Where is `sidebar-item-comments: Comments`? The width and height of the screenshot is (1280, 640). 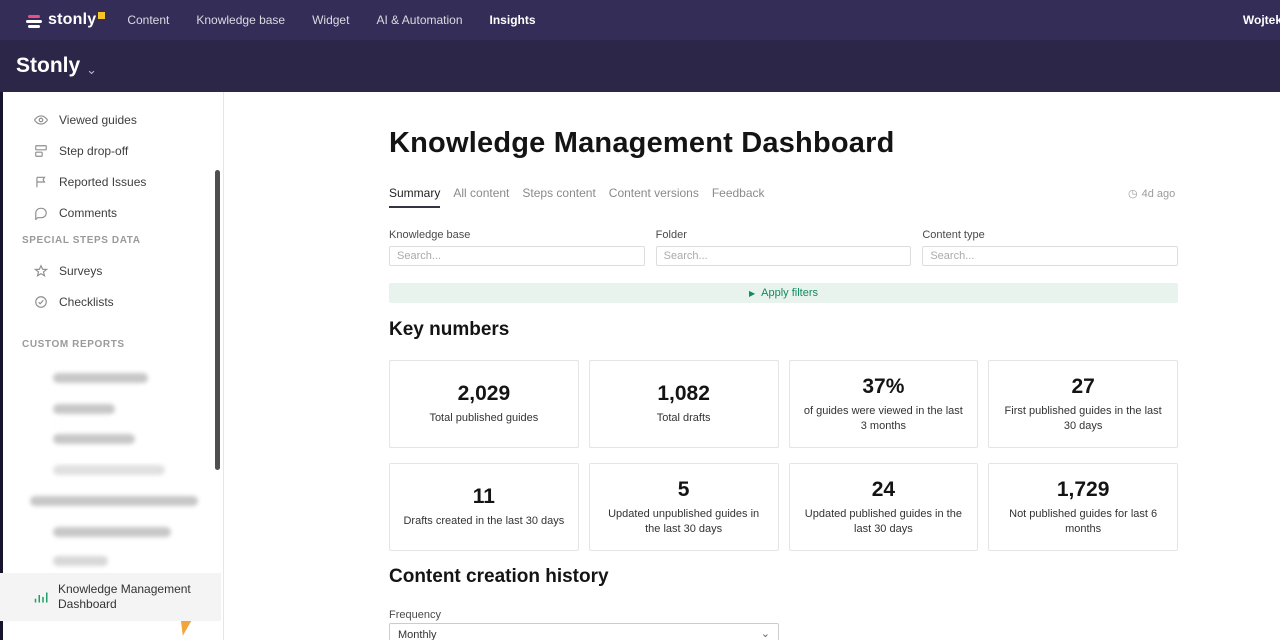
sidebar-item-comments: Comments is located at coordinates (110, 213).